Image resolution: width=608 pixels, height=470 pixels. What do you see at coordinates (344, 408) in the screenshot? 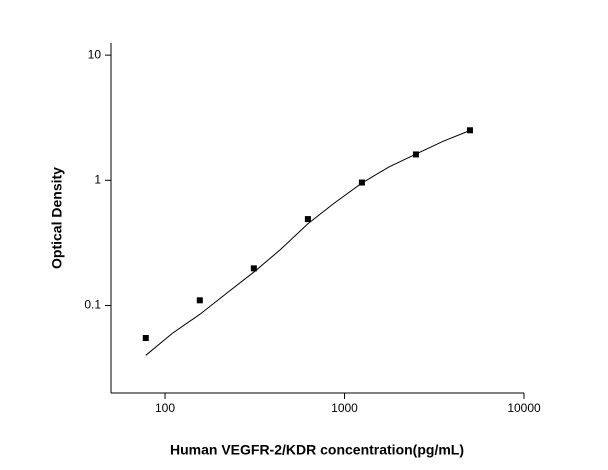
I see `x-tick-label: 1000` at bounding box center [344, 408].